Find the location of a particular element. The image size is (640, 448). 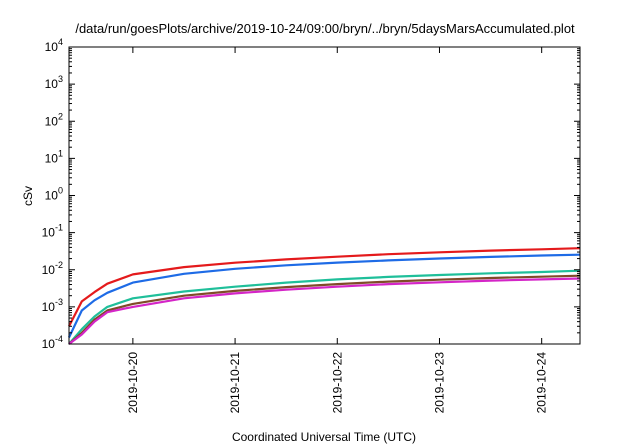

y-tick-label: 10² is located at coordinates (54, 119).